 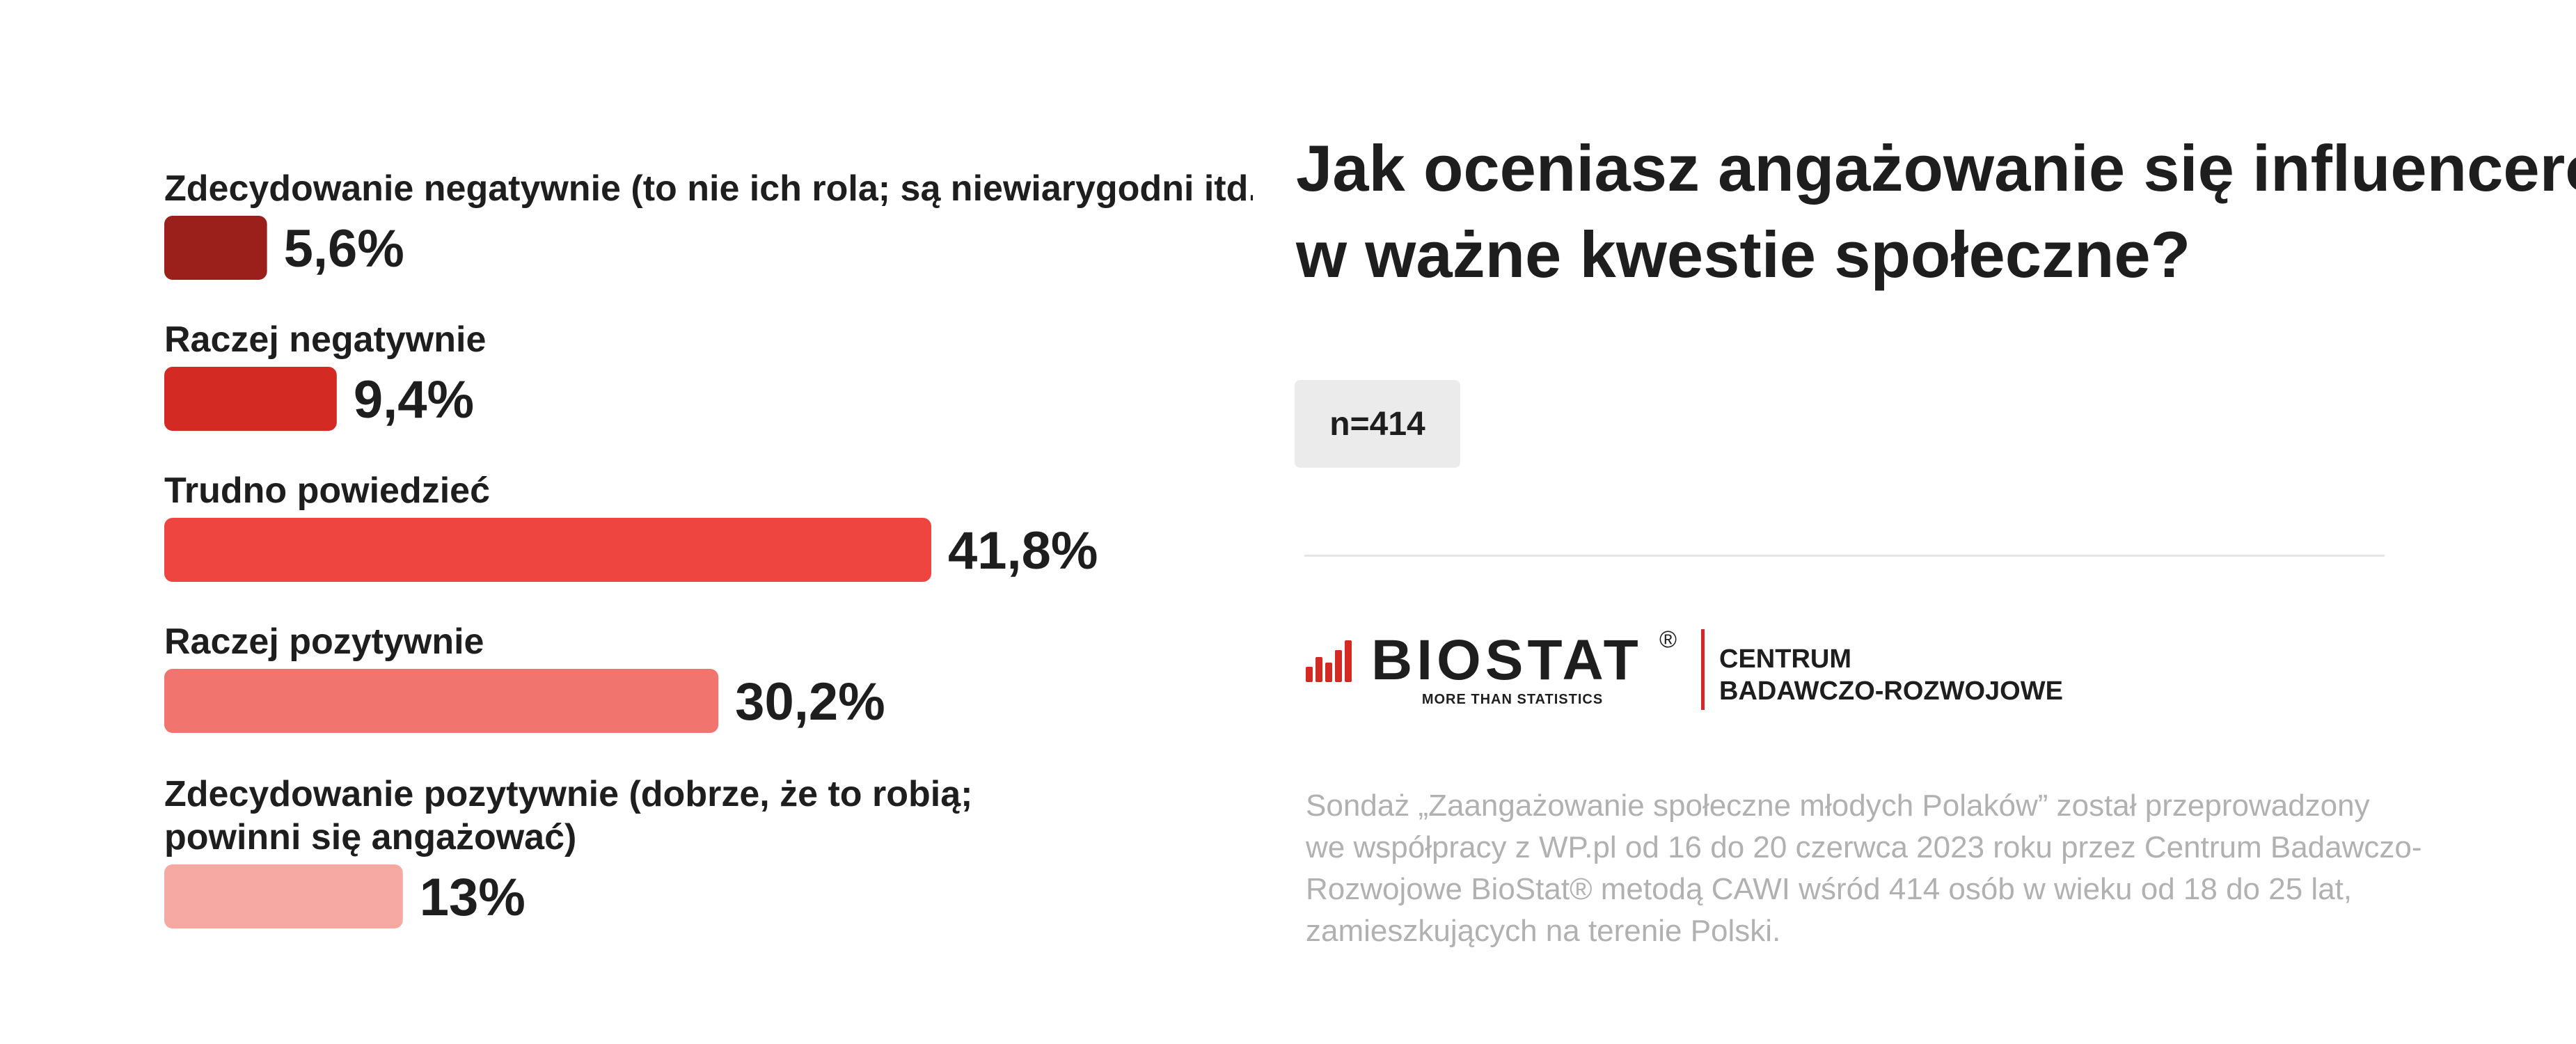 What do you see at coordinates (1891, 691) in the screenshot?
I see `logo-centrum-line: BADAWCZO-ROZWOJOWE` at bounding box center [1891, 691].